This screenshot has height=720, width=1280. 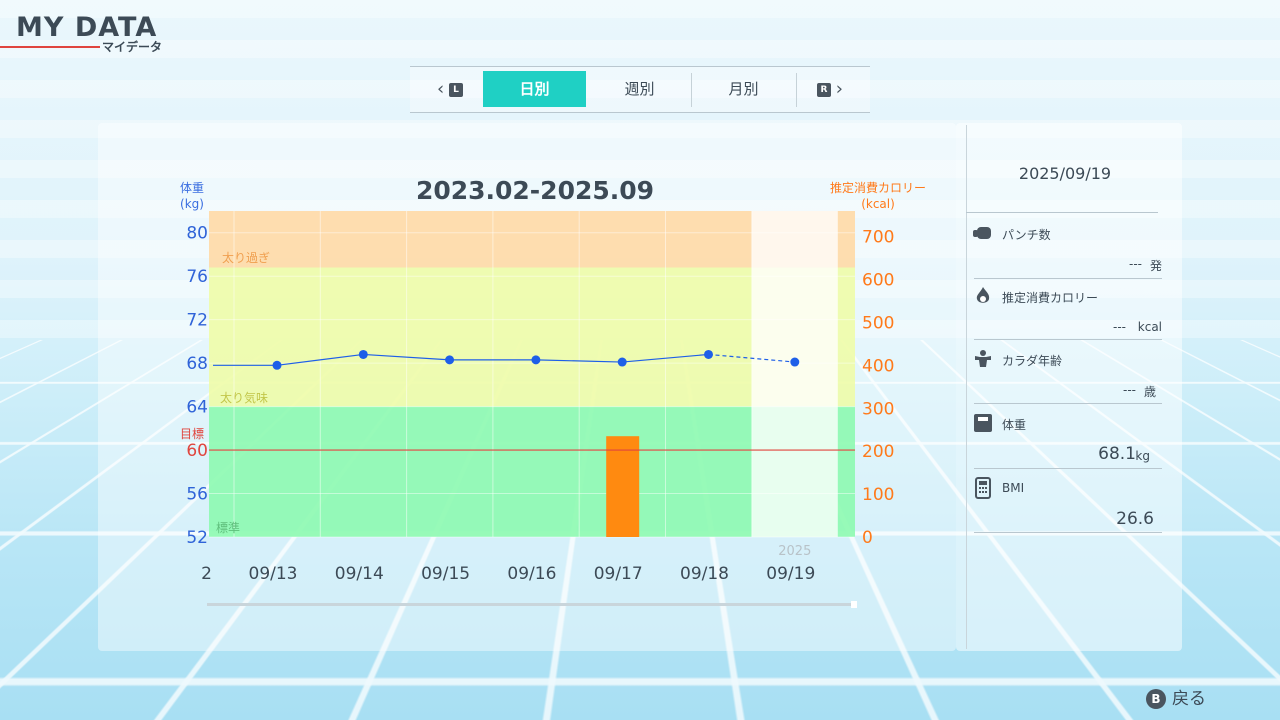 What do you see at coordinates (445, 574) in the screenshot?
I see `x-tick-label: 09/15` at bounding box center [445, 574].